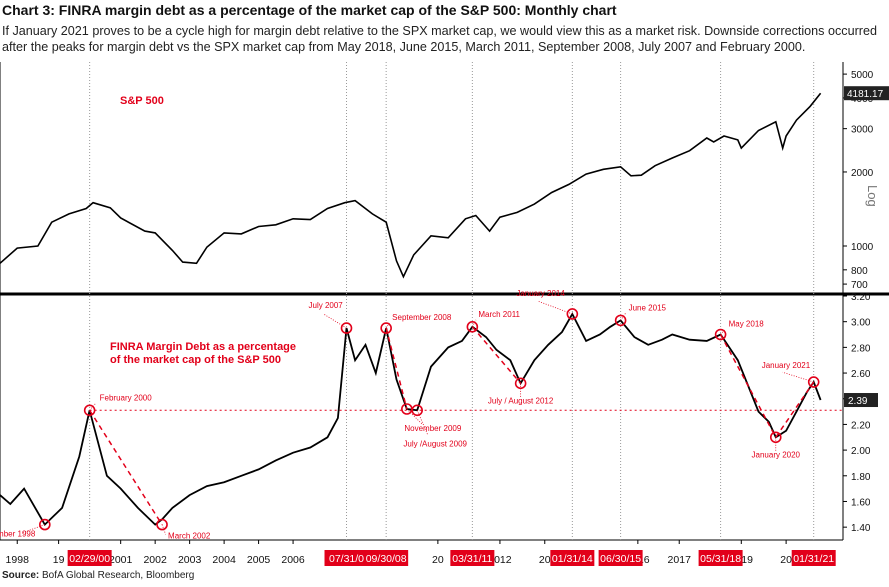 This screenshot has height=587, width=889. I want to click on source-note: Source: BofA Global Research, Bloomberg, so click(98, 575).